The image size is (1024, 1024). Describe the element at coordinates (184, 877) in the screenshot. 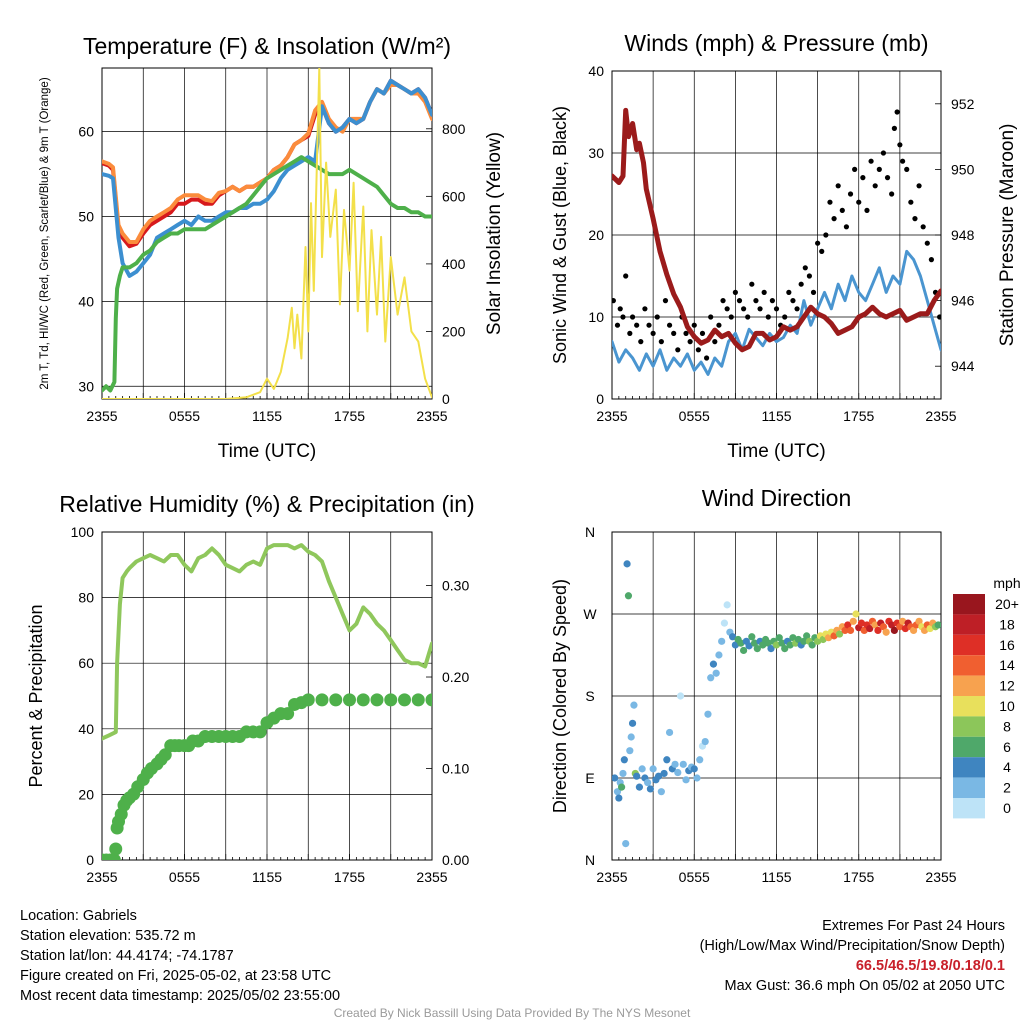

I see `x-tick-label: 0555` at that location.